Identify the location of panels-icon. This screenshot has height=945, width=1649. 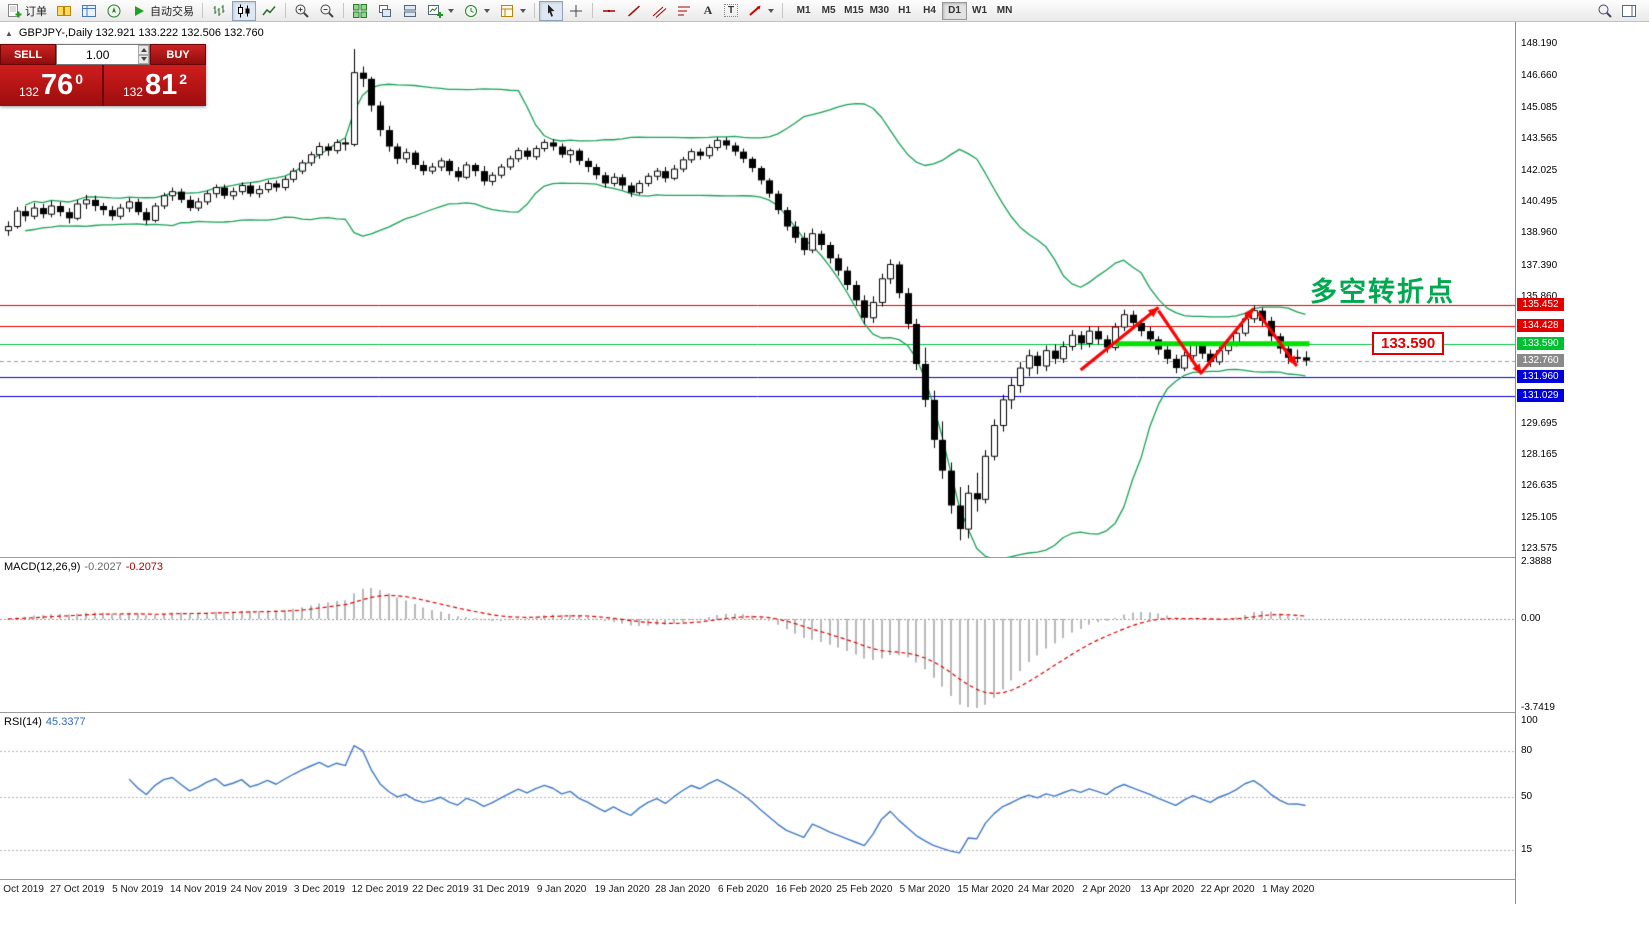
(1629, 10).